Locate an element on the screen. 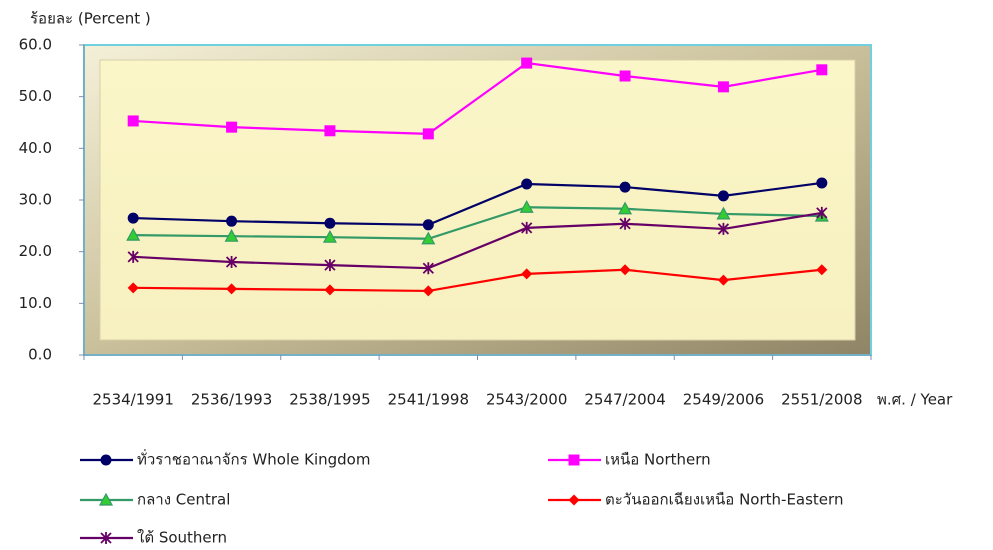  x-tick-label: 2549/2006 is located at coordinates (723, 400).